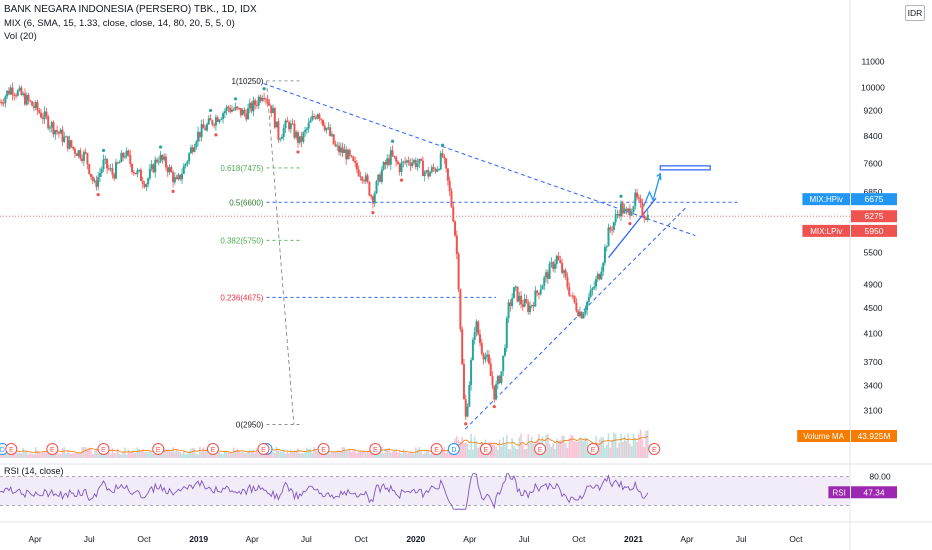  Describe the element at coordinates (685, 168) in the screenshot. I see `target-box` at that location.